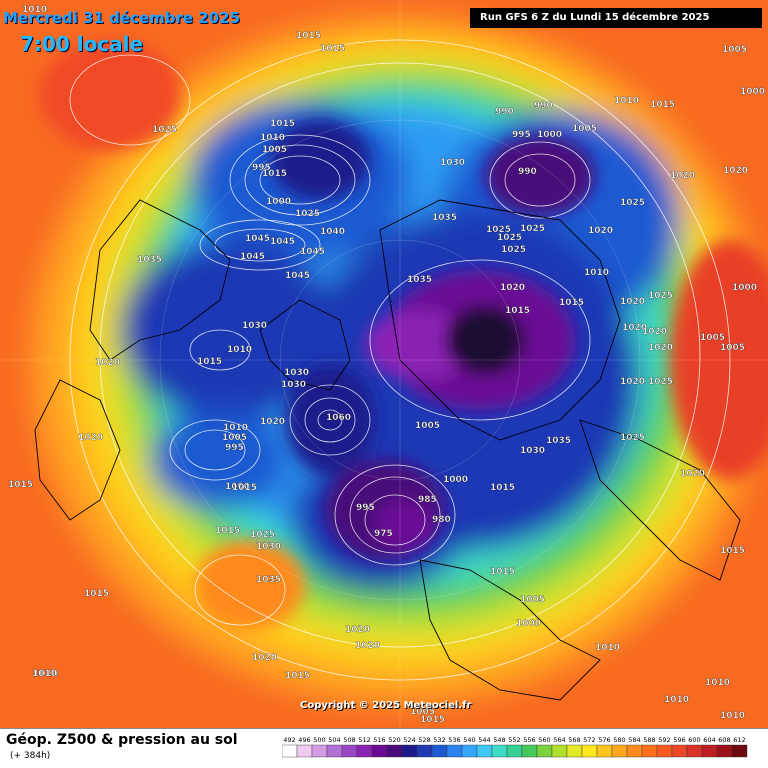 The image size is (768, 768). What do you see at coordinates (30, 756) in the screenshot?
I see `forecast-lead-time: (+ 384h)` at bounding box center [30, 756].